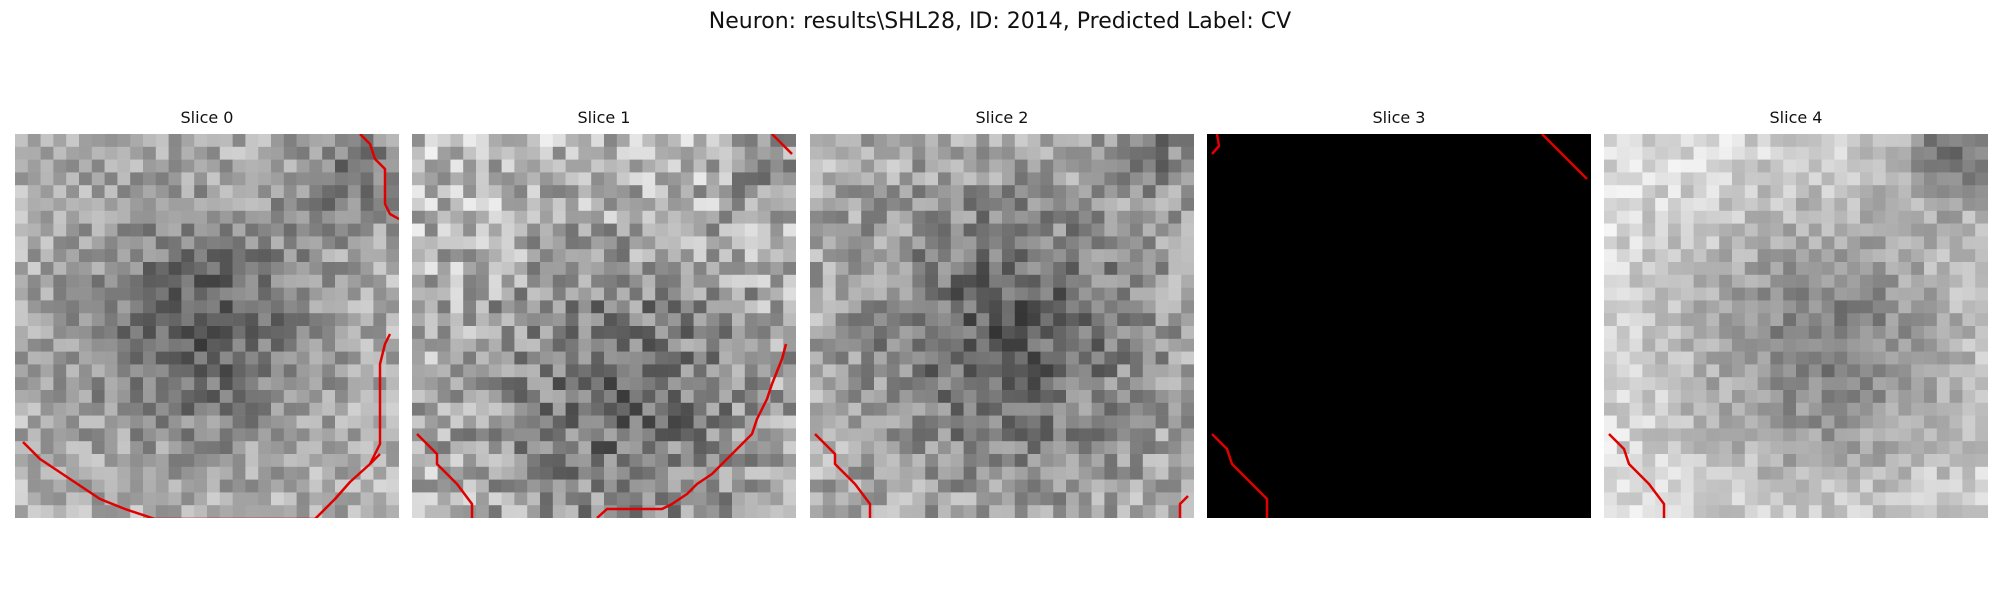 Image resolution: width=2000 pixels, height=600 pixels. I want to click on slice-title: Slice 2, so click(1002, 117).